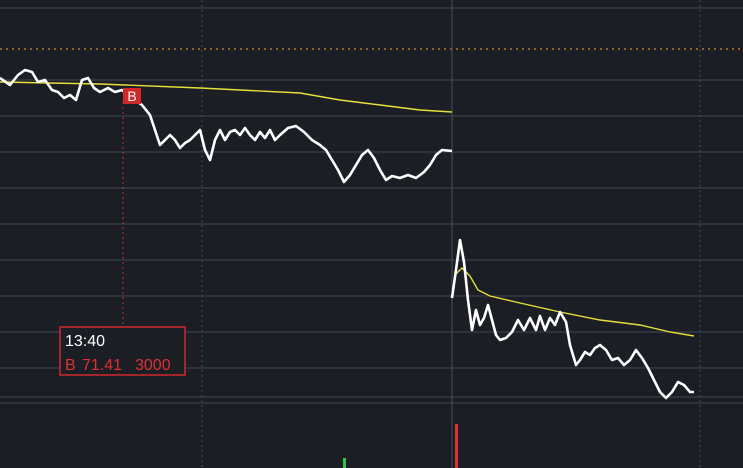 This screenshot has height=468, width=743. I want to click on tooltip-time: 13:40, so click(85, 341).